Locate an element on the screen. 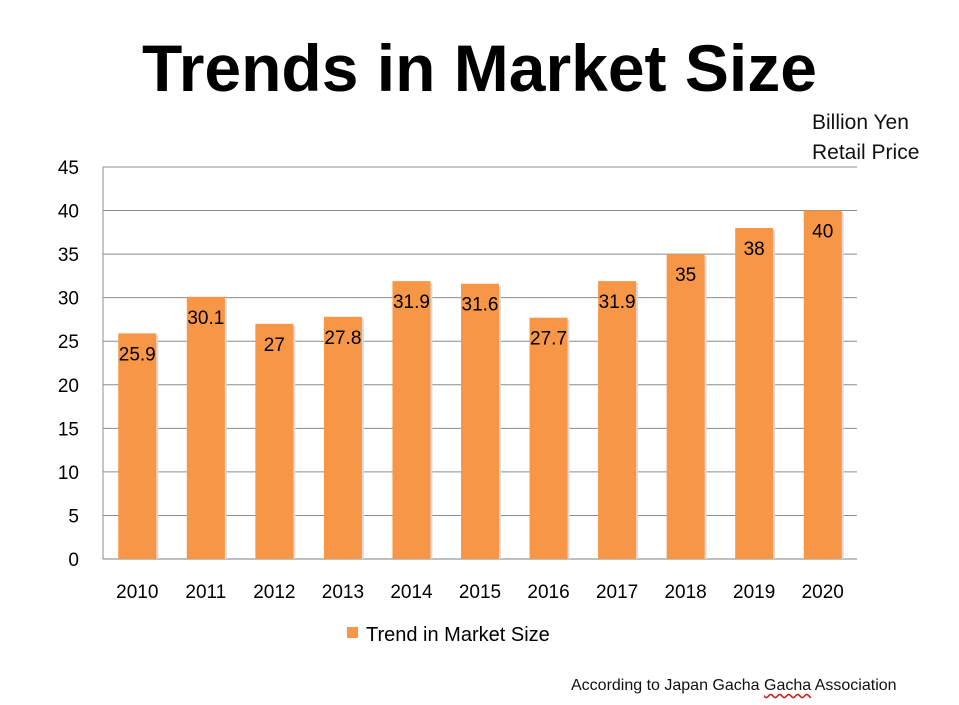  x-tick-label: 2010 is located at coordinates (137, 592).